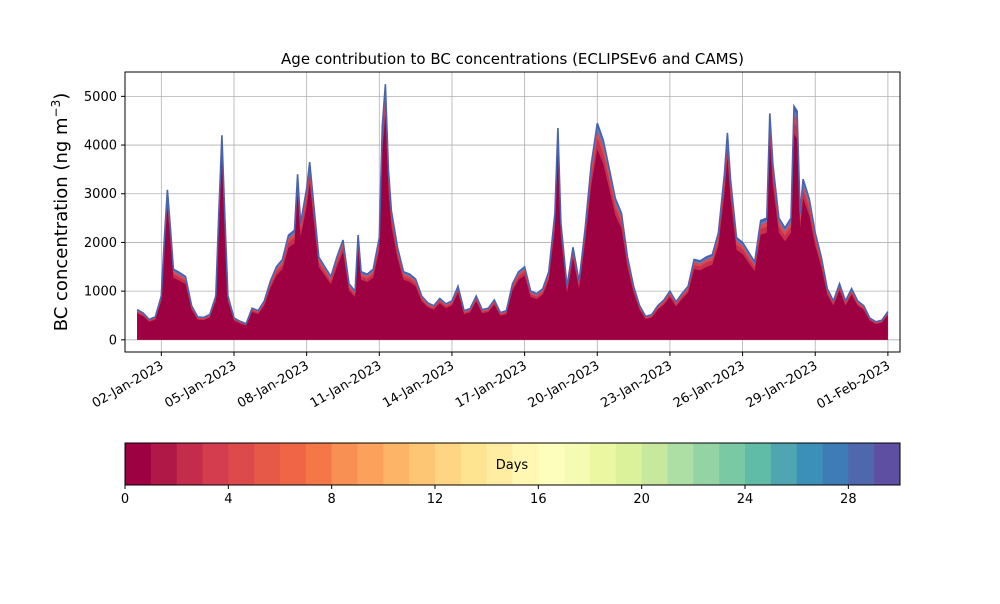 The height and width of the screenshot is (604, 1000). Describe the element at coordinates (128, 384) in the screenshot. I see `x-tick-label: 02-Jan-2023` at that location.